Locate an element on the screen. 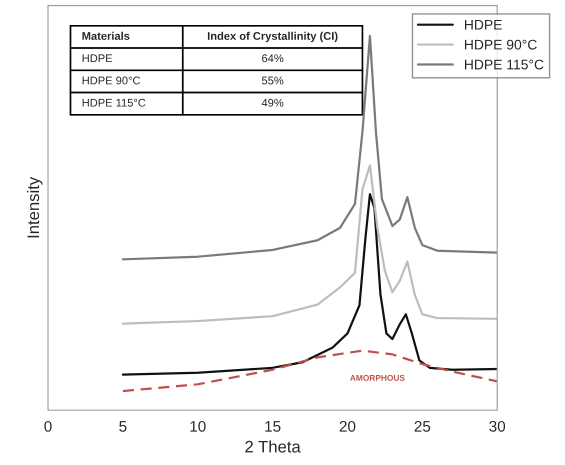 This screenshot has width=565, height=465. legend-label: HDPE is located at coordinates (483, 25).